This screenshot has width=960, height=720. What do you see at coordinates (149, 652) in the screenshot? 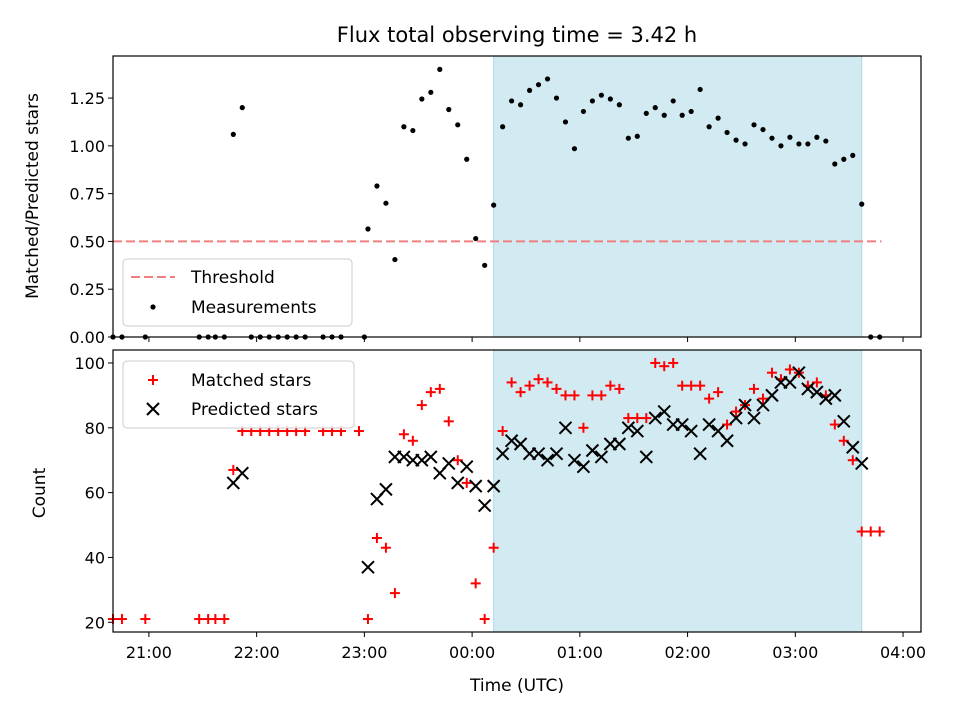
I see `x-tick-label: 21:00` at bounding box center [149, 652].